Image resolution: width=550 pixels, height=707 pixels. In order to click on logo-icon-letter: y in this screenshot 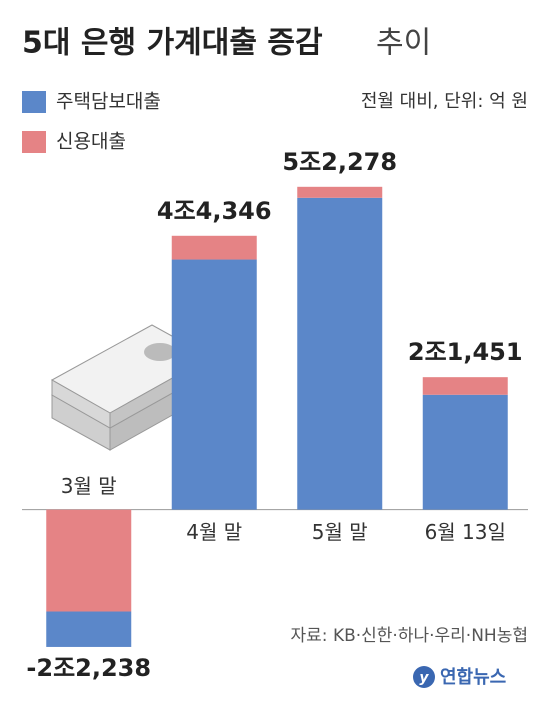, I will do `click(424, 678)`.